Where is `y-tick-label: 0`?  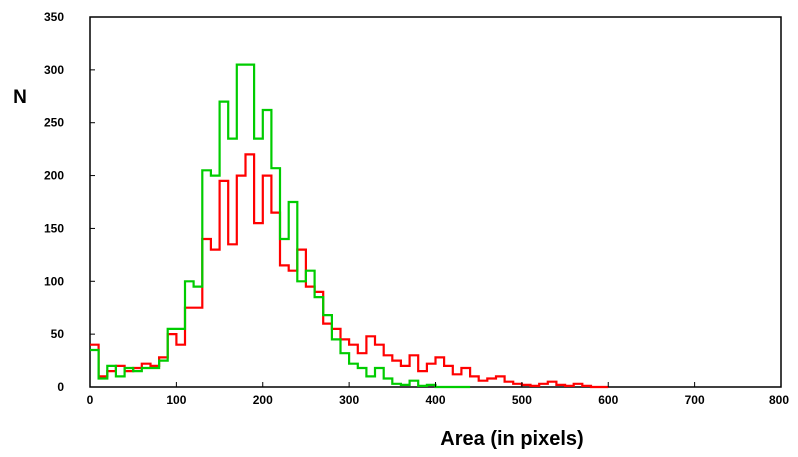
y-tick-label: 0 is located at coordinates (60, 387).